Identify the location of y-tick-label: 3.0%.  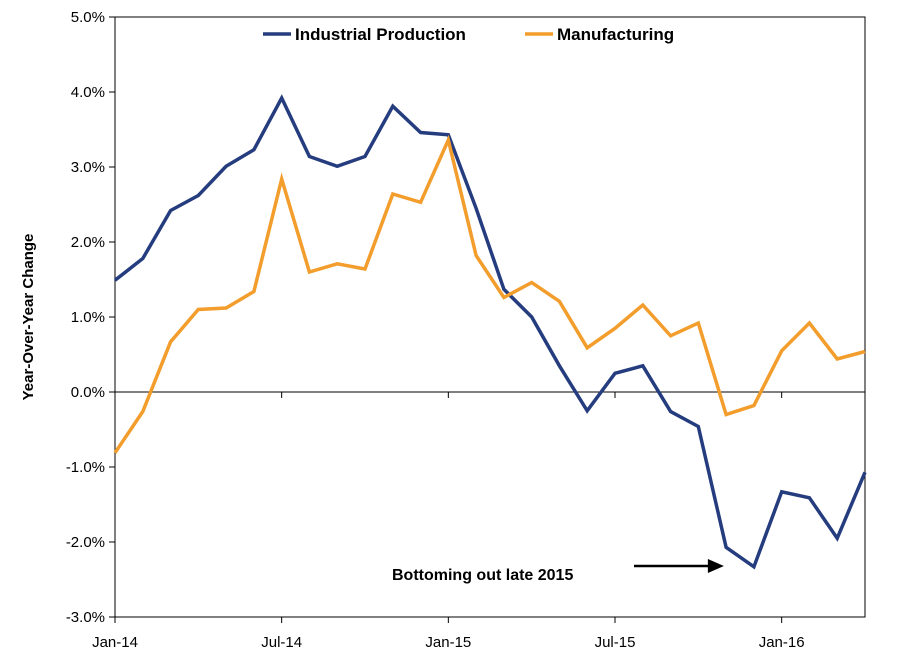
(88, 167).